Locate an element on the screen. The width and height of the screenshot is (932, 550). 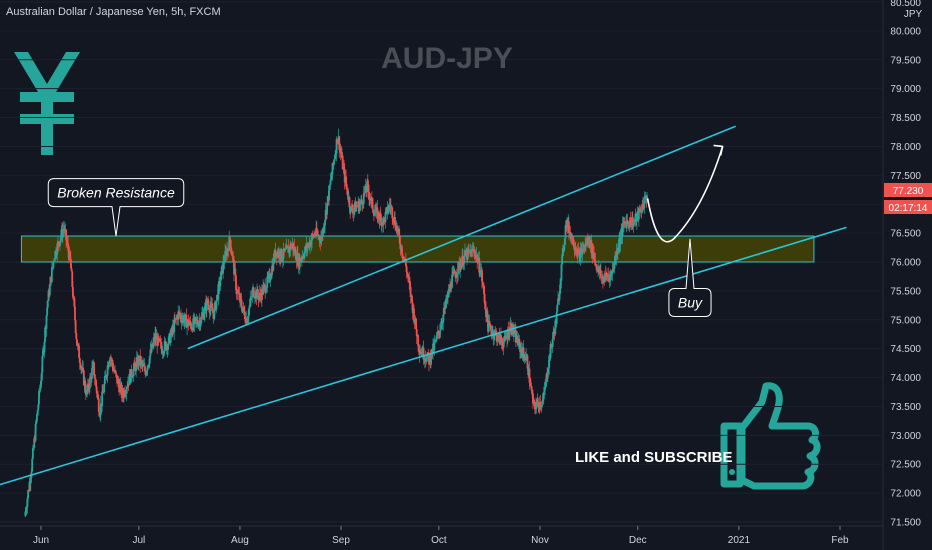
time-tick-label: Sep is located at coordinates (341, 540).